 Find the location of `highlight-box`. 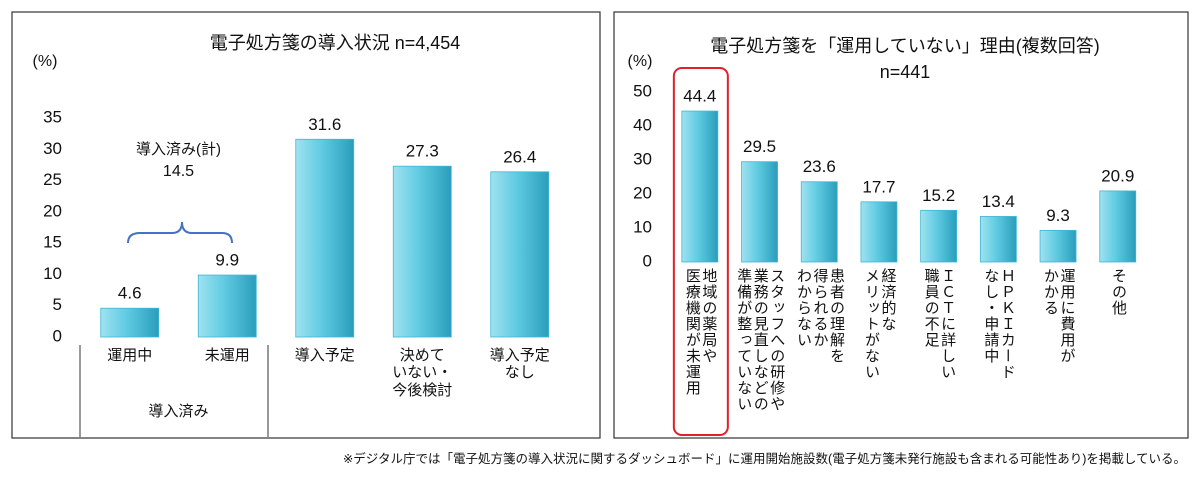

highlight-box is located at coordinates (700, 251).